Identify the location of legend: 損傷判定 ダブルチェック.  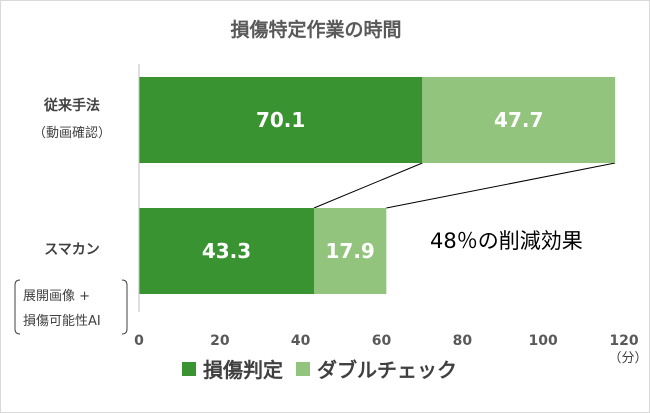
(319, 370).